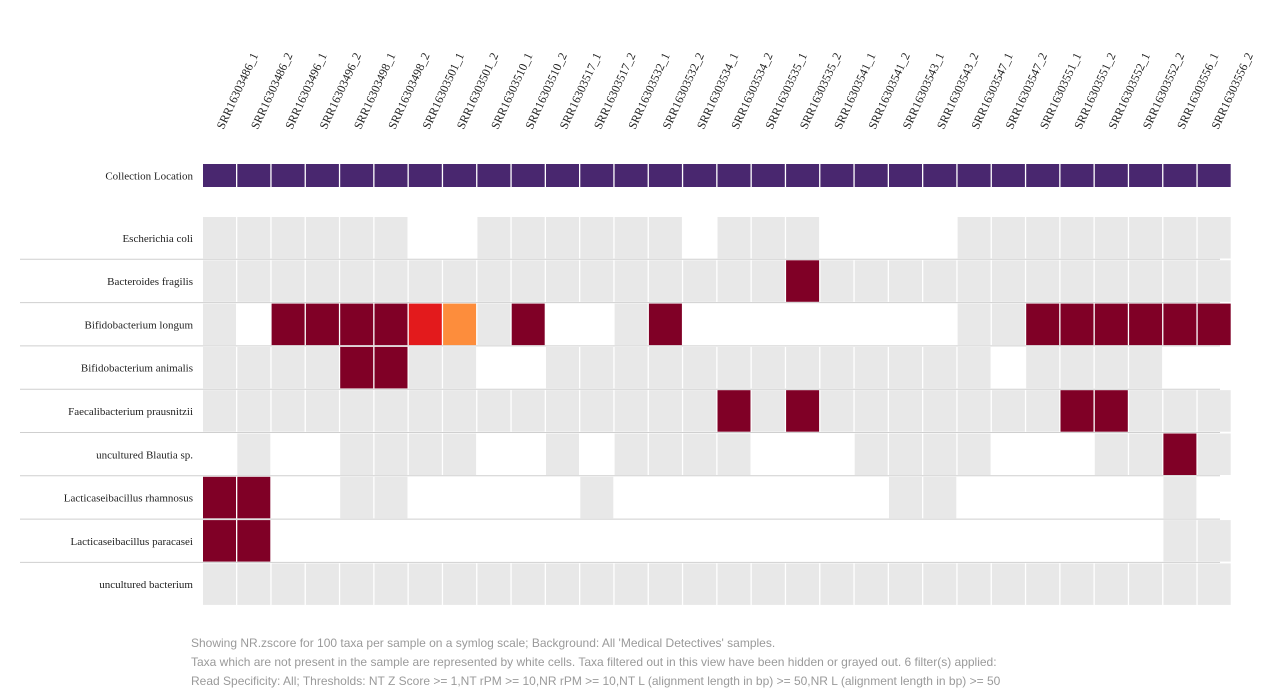 The width and height of the screenshot is (1262, 695). Describe the element at coordinates (157, 239) in the screenshot. I see `taxon-label: Escherichia coli` at that location.